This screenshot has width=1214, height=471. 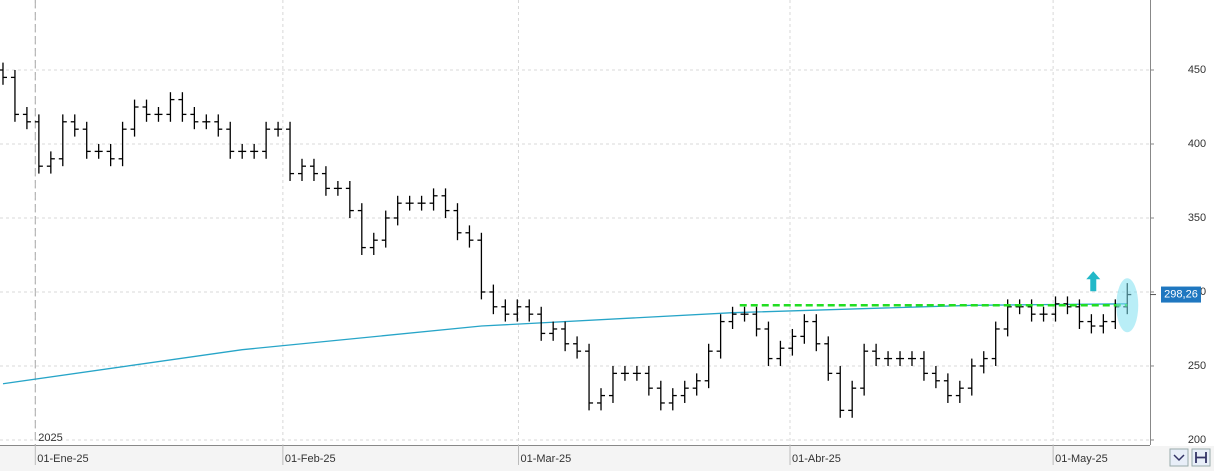 I want to click on y-tick-label: 350, so click(x=1197, y=218).